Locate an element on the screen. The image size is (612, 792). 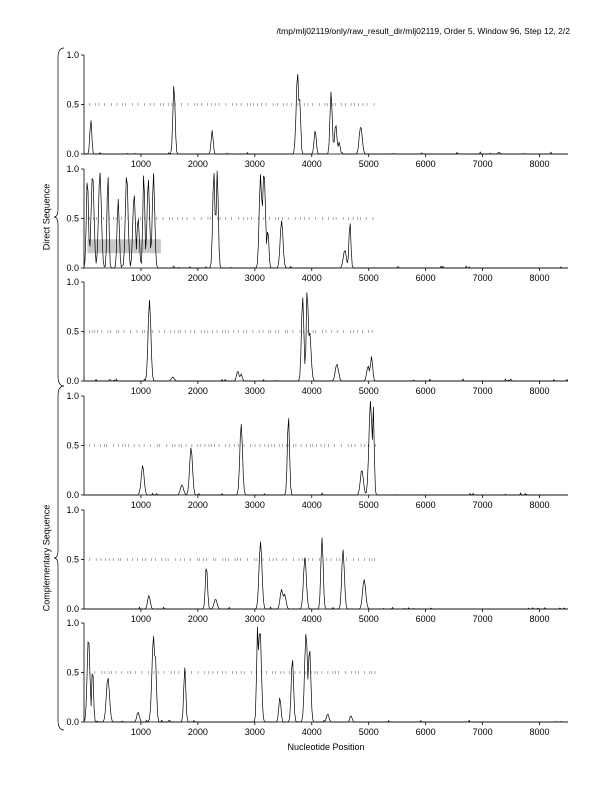
complementary-sequence-brace is located at coordinates (59, 558).